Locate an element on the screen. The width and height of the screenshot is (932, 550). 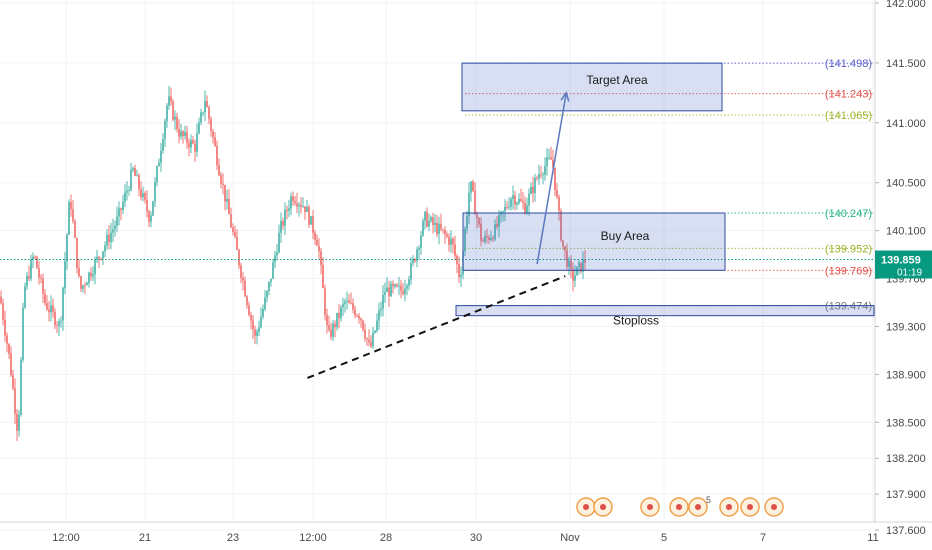
y-tick-label: 138.500 is located at coordinates (906, 423).